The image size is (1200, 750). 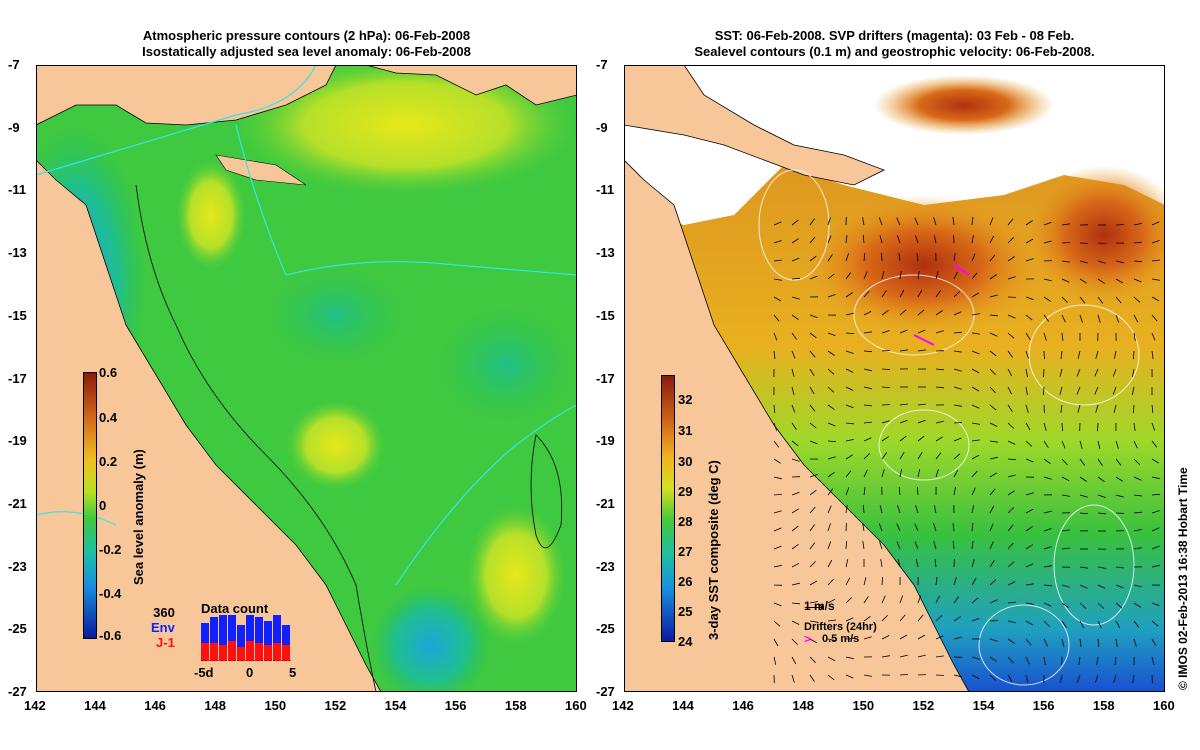 I want to click on left-lat-tick: -15, so click(x=17, y=315).